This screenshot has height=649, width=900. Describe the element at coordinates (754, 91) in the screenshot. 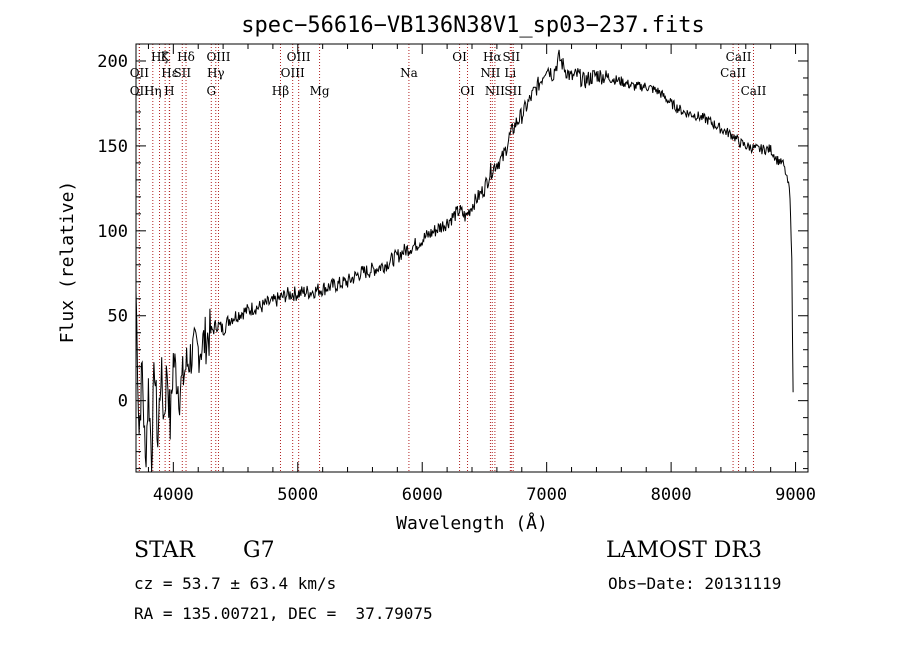

I see `line-label-27: CaII` at that location.